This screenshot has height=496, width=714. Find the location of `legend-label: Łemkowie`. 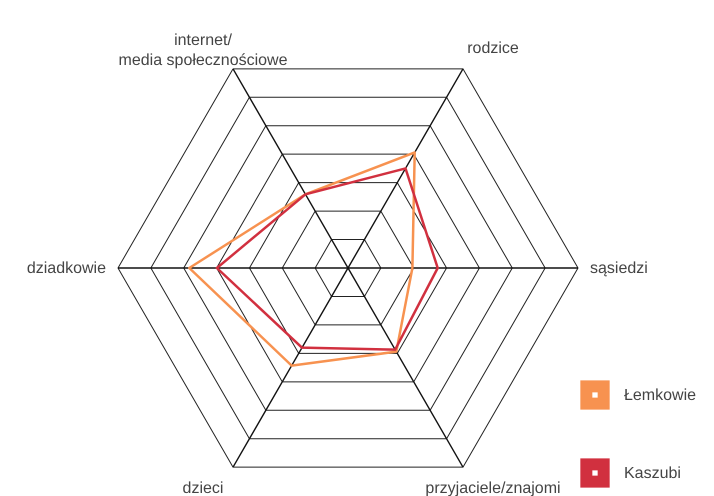

legend-label: Łemkowie is located at coordinates (660, 395).